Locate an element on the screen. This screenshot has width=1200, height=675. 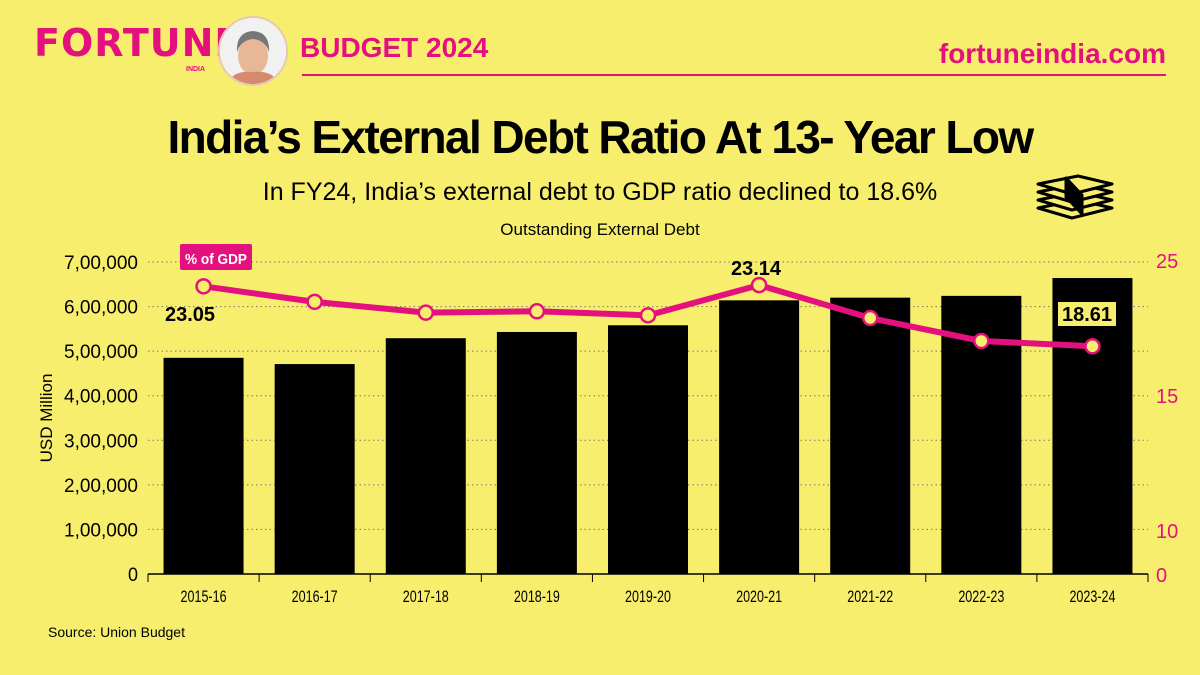
gdp-line is located at coordinates (648, 315).